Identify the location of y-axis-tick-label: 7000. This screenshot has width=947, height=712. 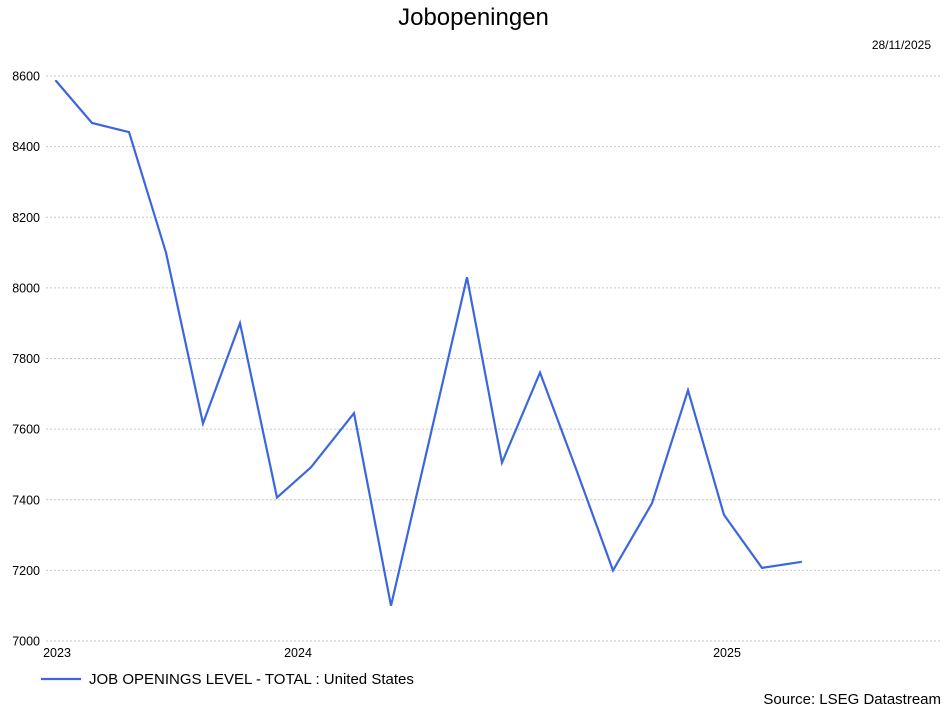
(26, 642).